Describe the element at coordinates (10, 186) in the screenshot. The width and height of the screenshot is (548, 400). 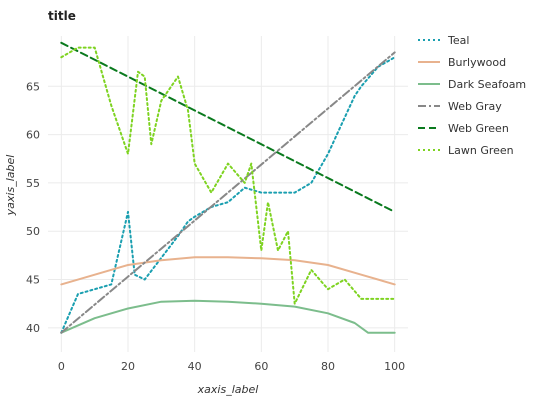
I see `y-axis-title: yaxis_label` at that location.